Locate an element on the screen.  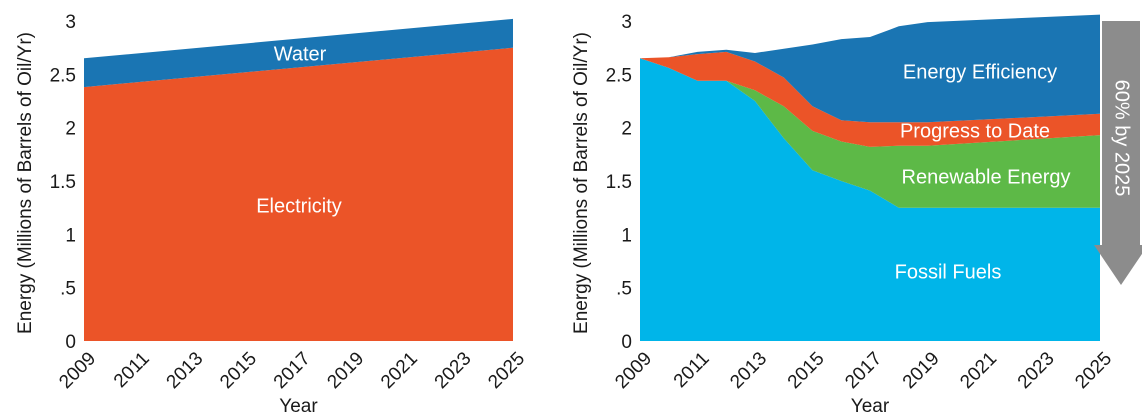
area-renewable-energy is located at coordinates (870, 133).